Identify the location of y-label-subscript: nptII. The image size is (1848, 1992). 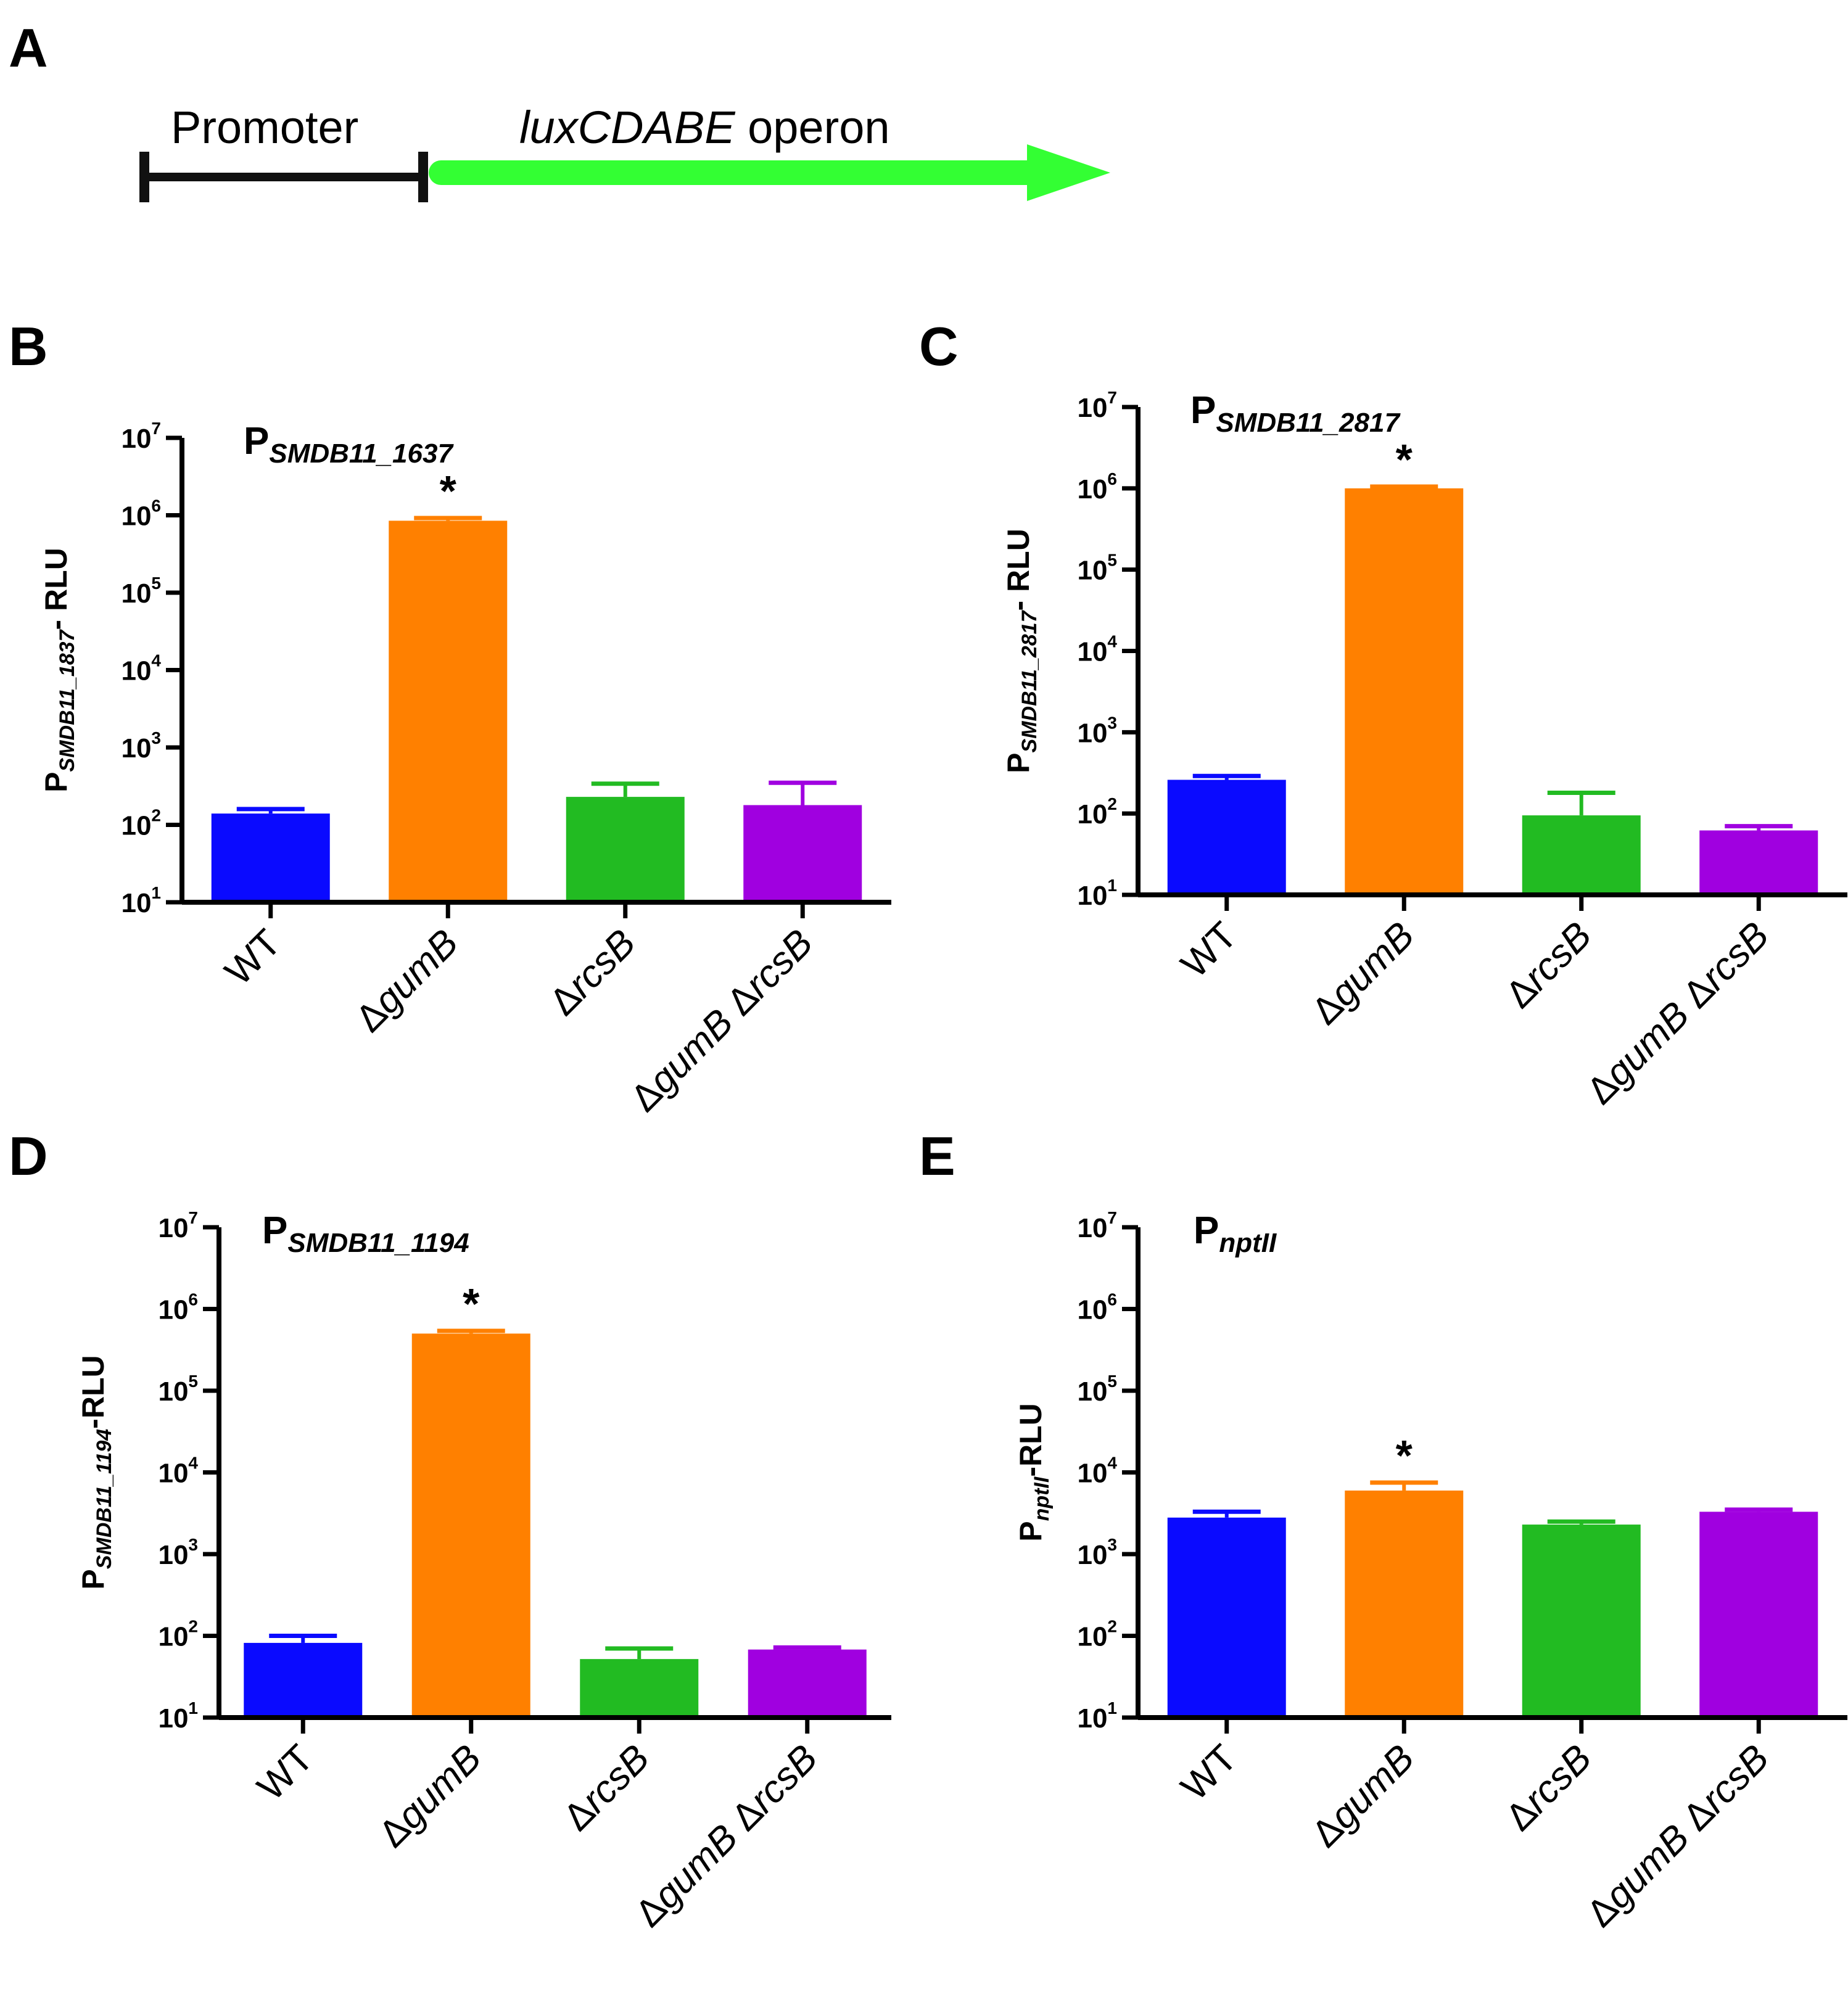
(1042, 1498).